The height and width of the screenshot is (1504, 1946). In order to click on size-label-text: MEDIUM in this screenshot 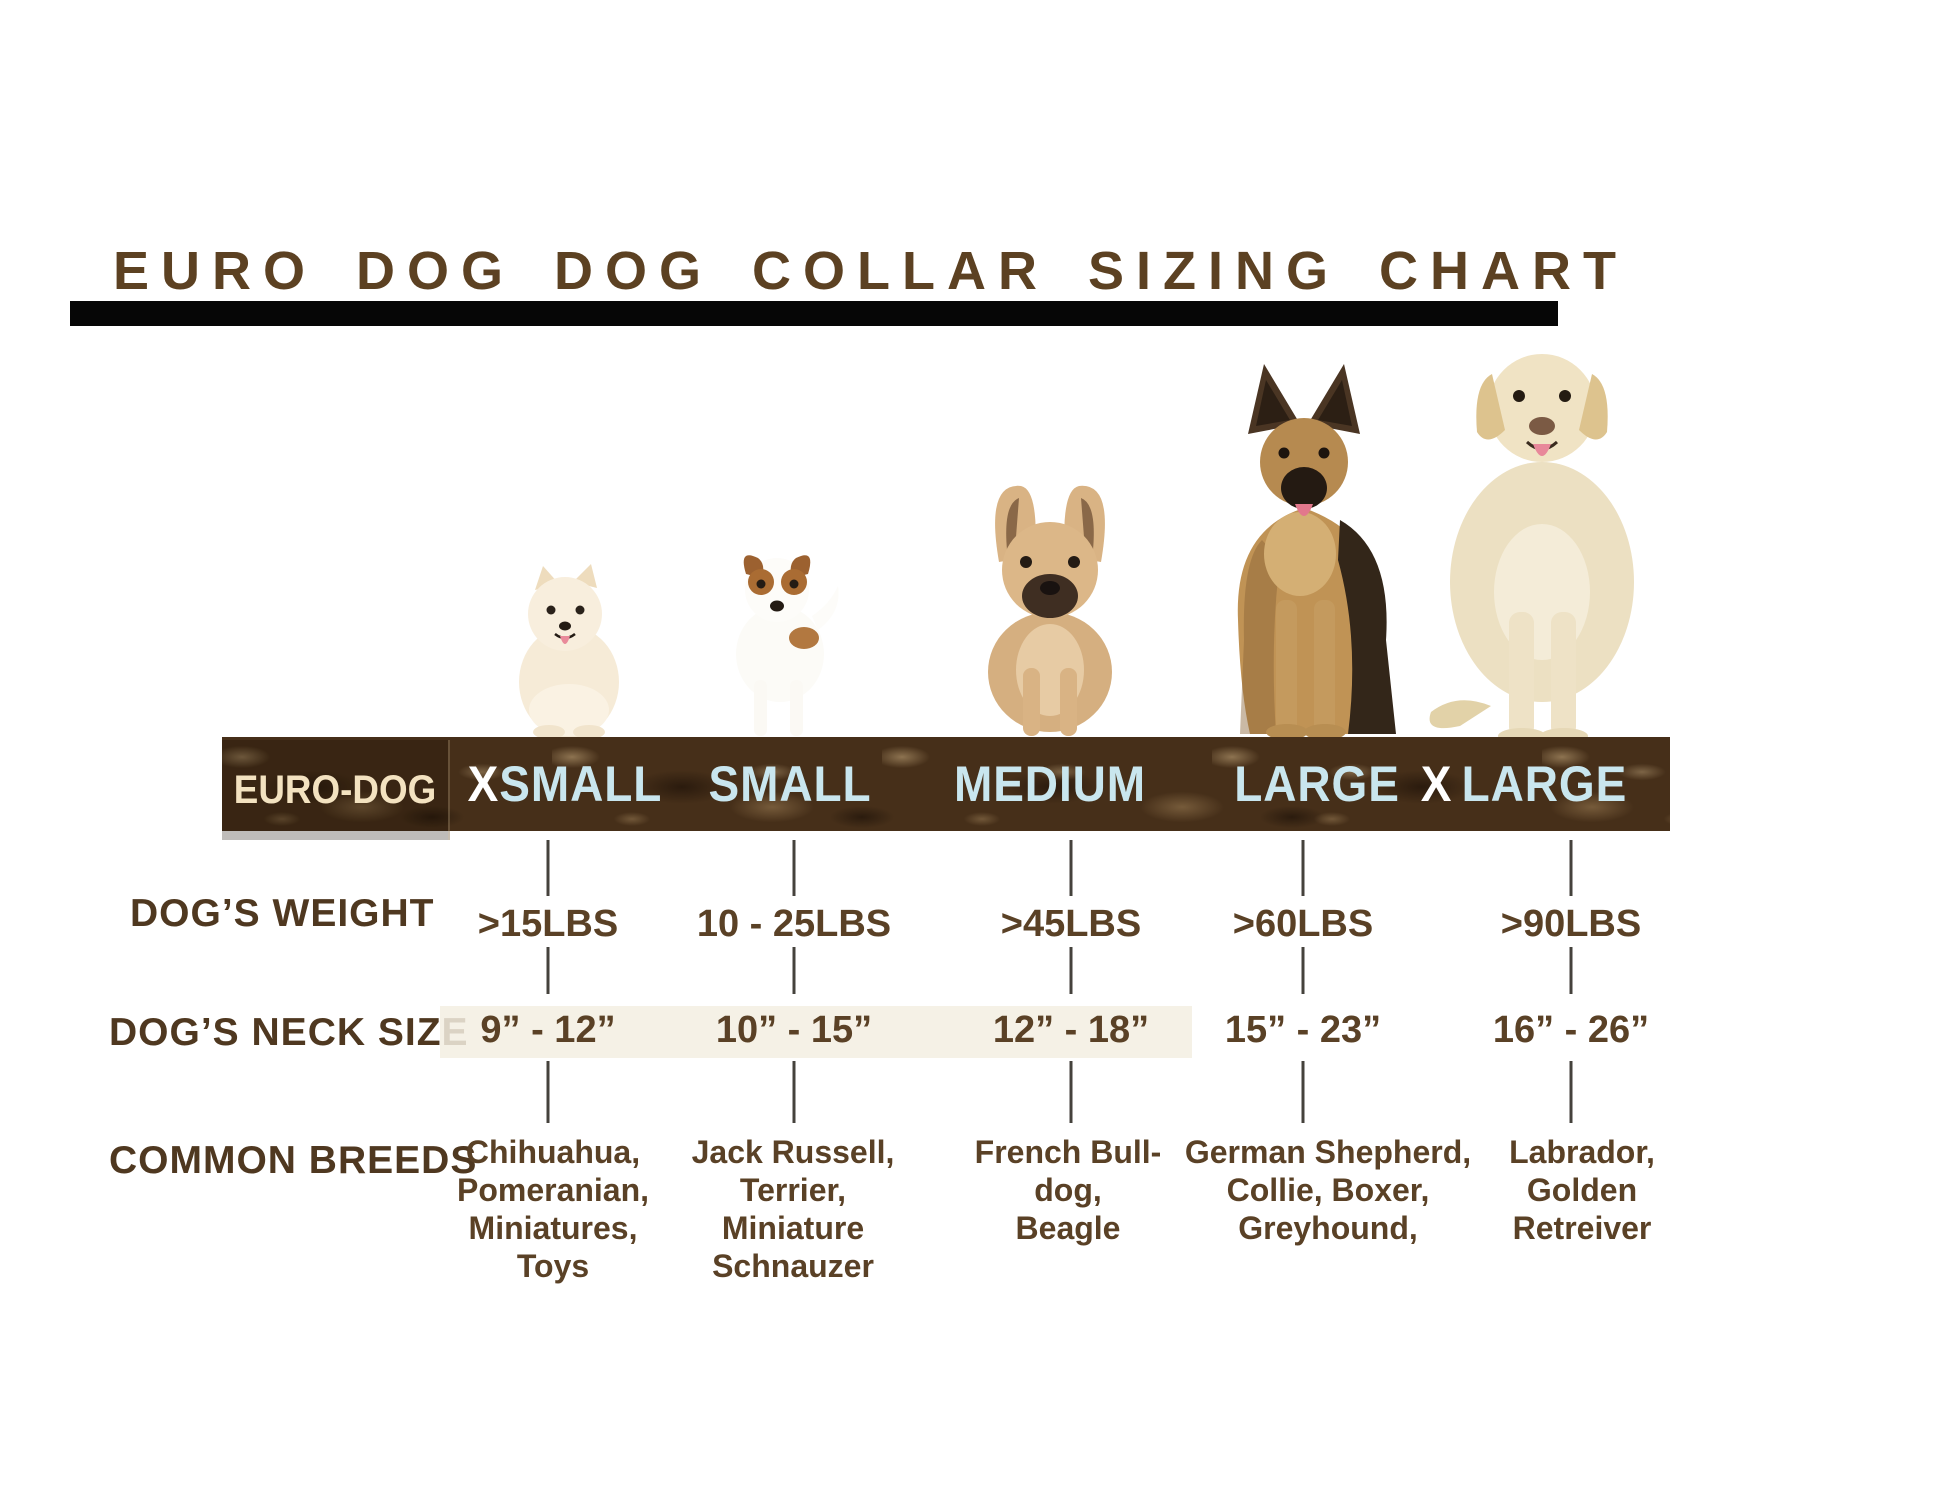, I will do `click(1050, 784)`.